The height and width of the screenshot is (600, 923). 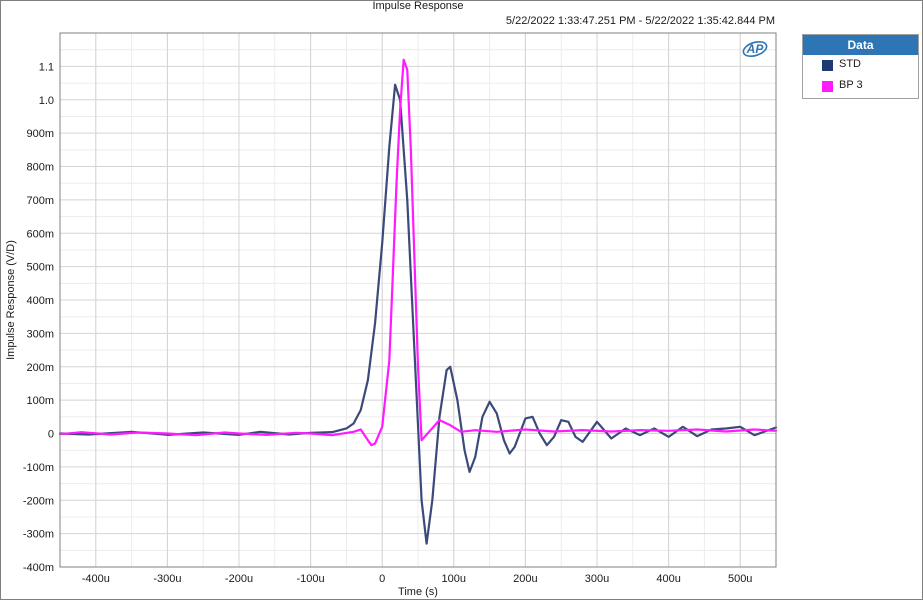 What do you see at coordinates (38, 501) in the screenshot?
I see `y-tick-label: -200m` at bounding box center [38, 501].